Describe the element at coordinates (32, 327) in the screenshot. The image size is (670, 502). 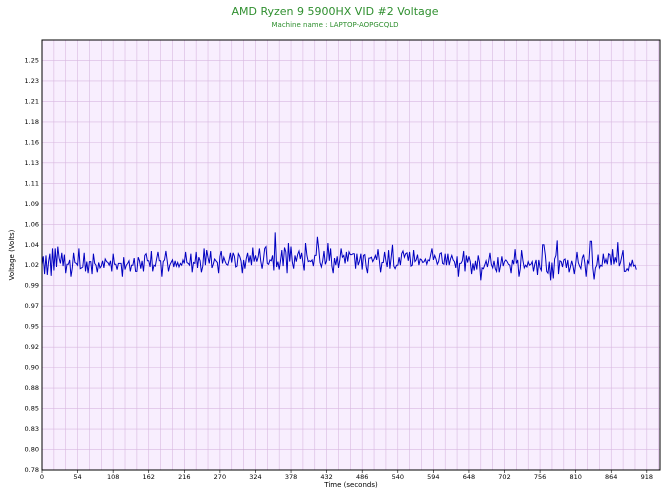
I see `y-tick-label: 0.95` at that location.